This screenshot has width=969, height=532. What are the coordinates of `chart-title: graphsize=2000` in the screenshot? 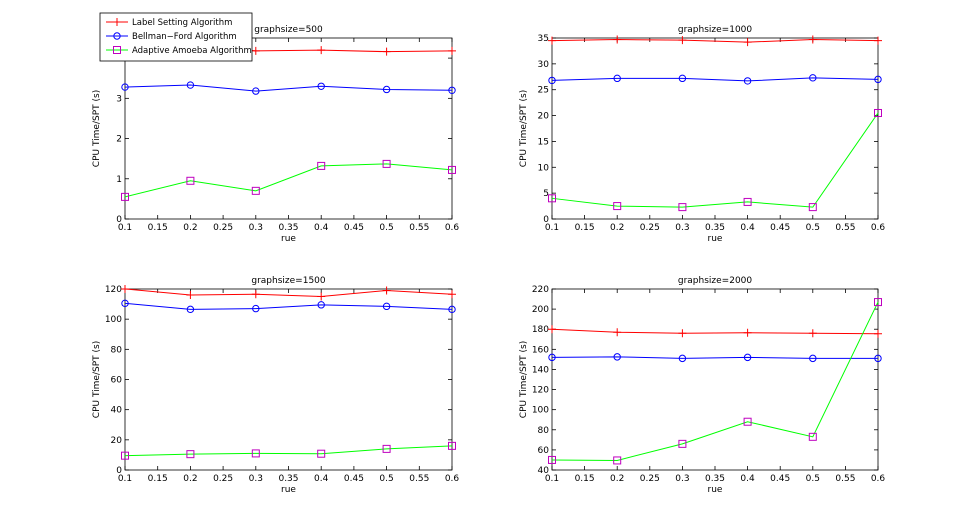 It's located at (715, 281).